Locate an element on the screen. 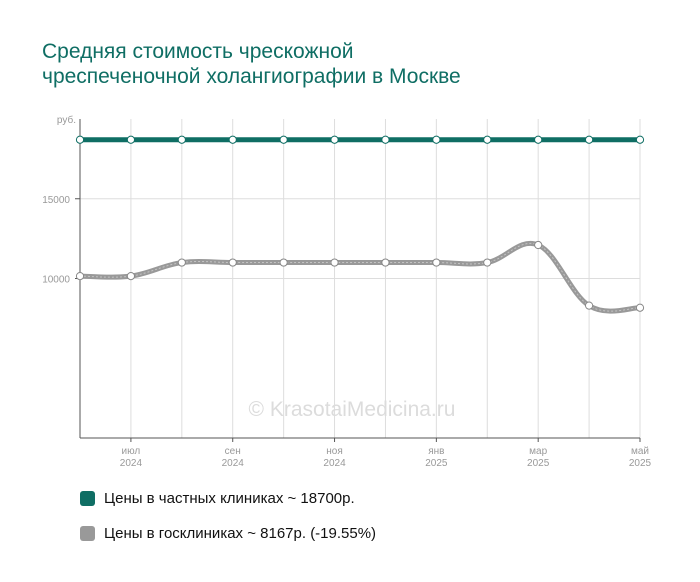  x-tick-label-month: сен is located at coordinates (233, 451).